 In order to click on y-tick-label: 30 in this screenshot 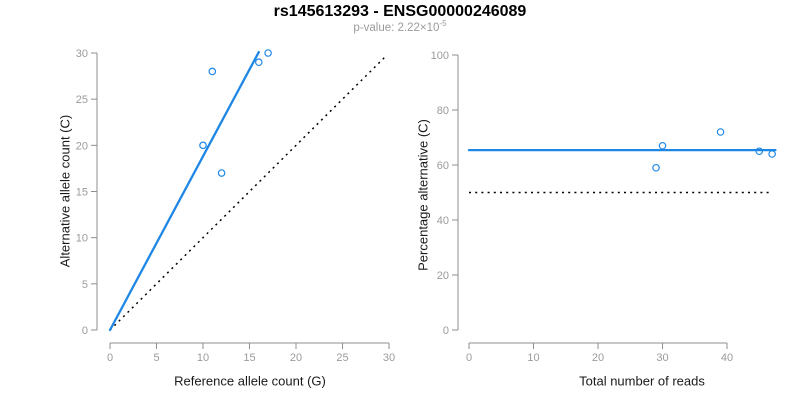, I will do `click(82, 54)`.